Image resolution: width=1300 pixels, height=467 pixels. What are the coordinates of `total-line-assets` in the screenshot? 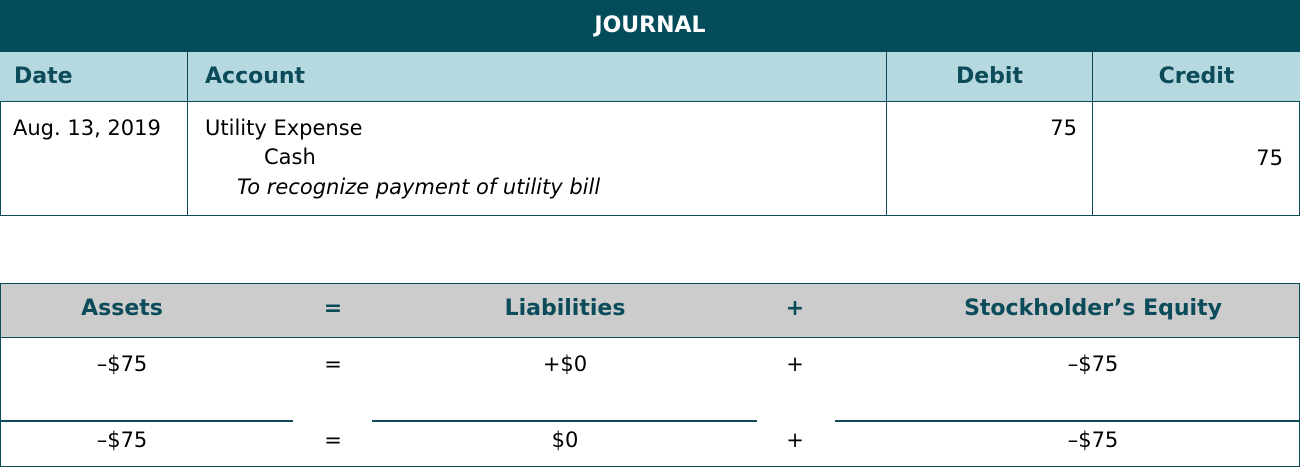 It's located at (146, 421).